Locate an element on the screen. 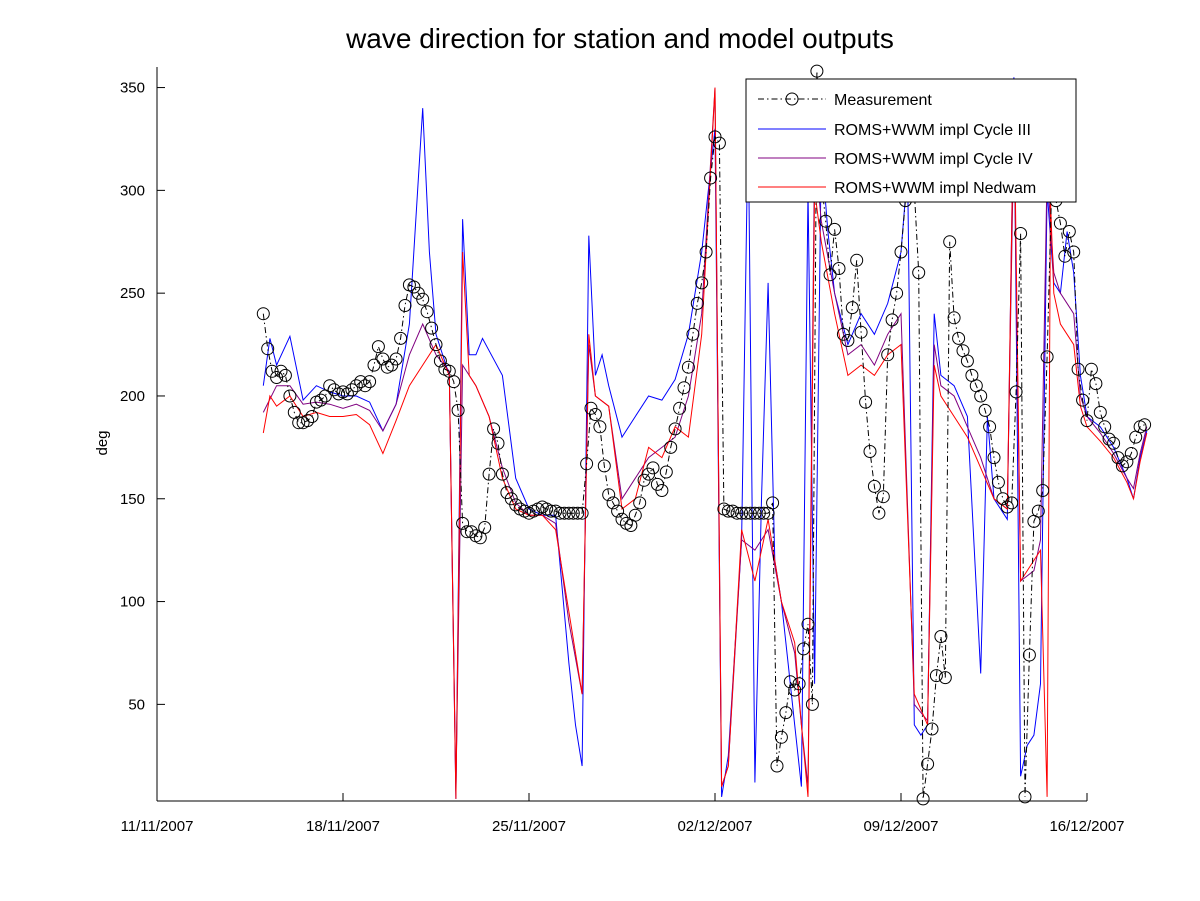 The width and height of the screenshot is (1200, 901). x-tick-label: 09/12/2007 is located at coordinates (900, 826).